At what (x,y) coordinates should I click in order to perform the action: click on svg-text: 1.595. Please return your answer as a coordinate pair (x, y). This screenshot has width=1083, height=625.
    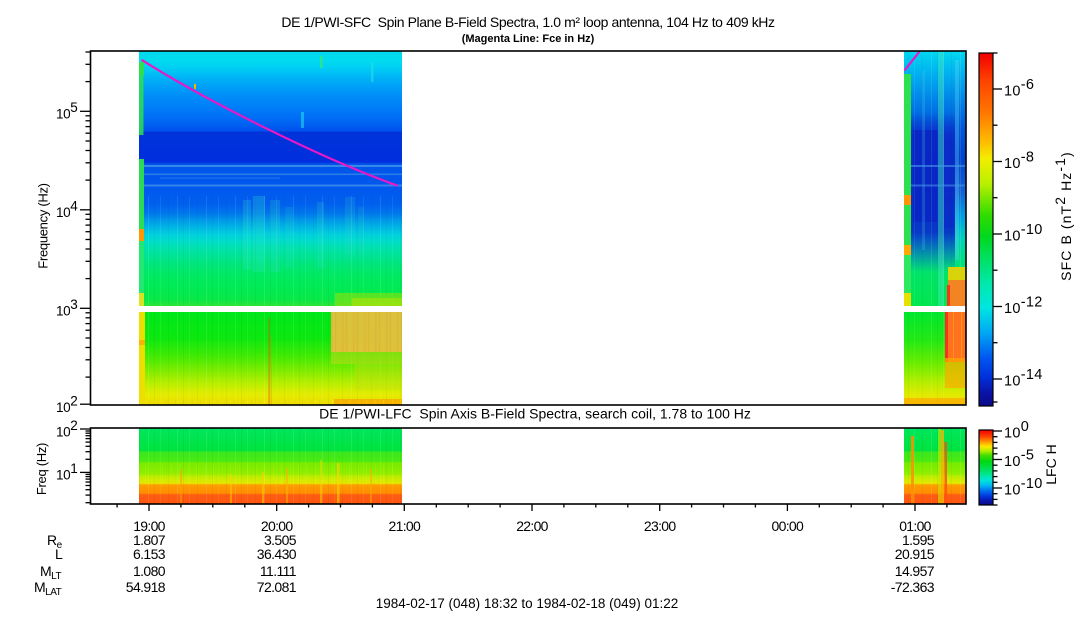
    Looking at the image, I should click on (918, 540).